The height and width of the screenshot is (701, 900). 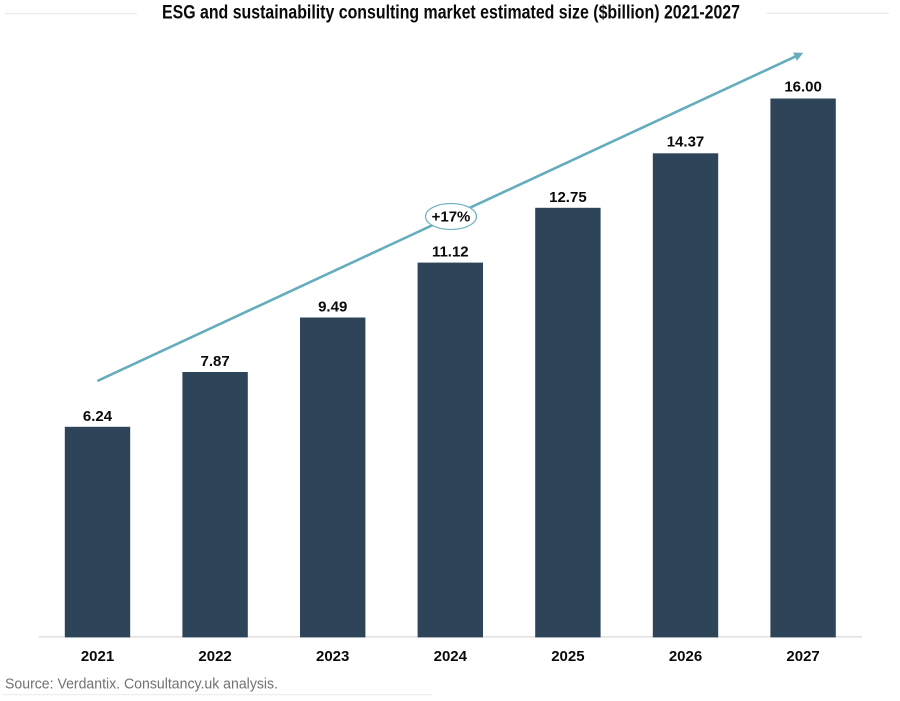 What do you see at coordinates (332, 656) in the screenshot?
I see `svg-text: 2023` at bounding box center [332, 656].